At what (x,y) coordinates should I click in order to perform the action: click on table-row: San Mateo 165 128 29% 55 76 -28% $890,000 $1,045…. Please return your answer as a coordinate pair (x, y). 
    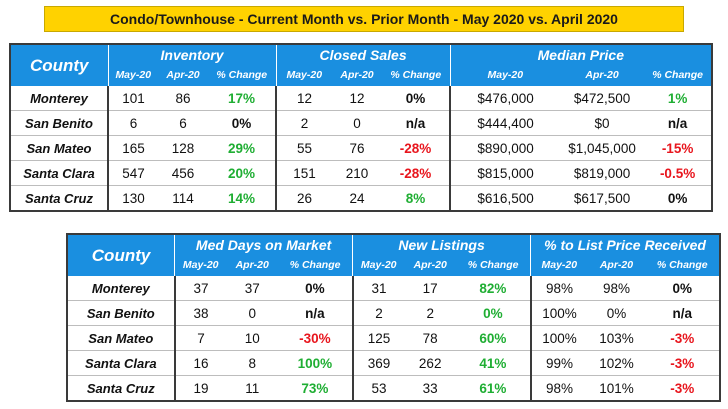
    Looking at the image, I should click on (361, 148).